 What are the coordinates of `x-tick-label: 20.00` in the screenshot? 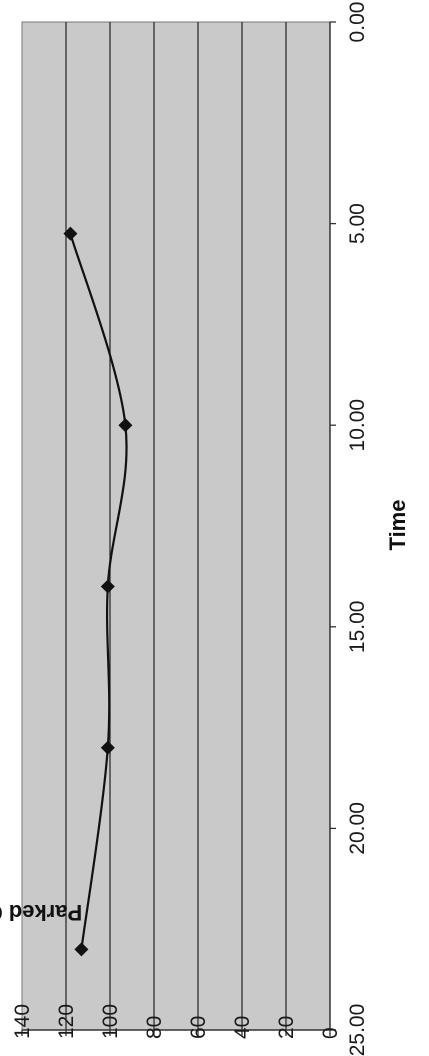 It's located at (357, 828).